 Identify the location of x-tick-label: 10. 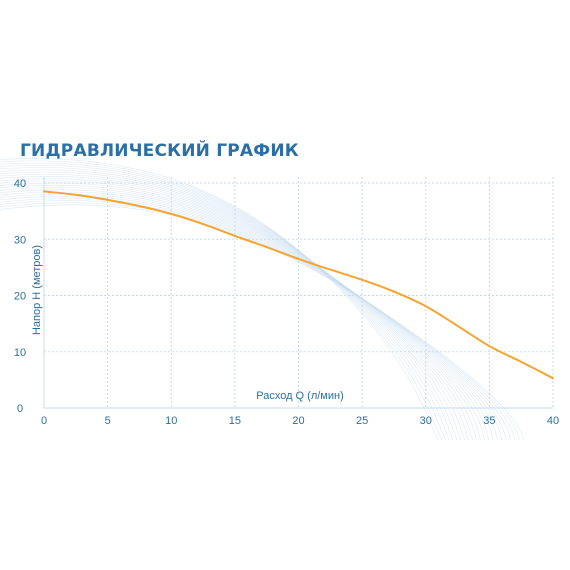
(171, 421).